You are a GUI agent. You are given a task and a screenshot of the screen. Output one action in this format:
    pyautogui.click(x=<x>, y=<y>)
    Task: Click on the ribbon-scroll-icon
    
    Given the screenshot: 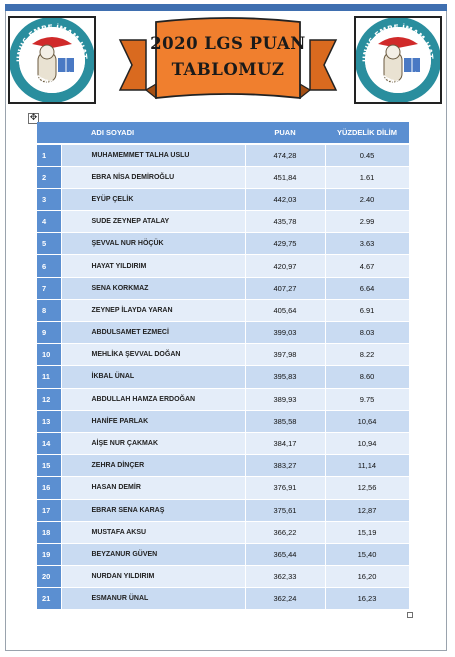 What is the action you would take?
    pyautogui.click(x=228, y=58)
    